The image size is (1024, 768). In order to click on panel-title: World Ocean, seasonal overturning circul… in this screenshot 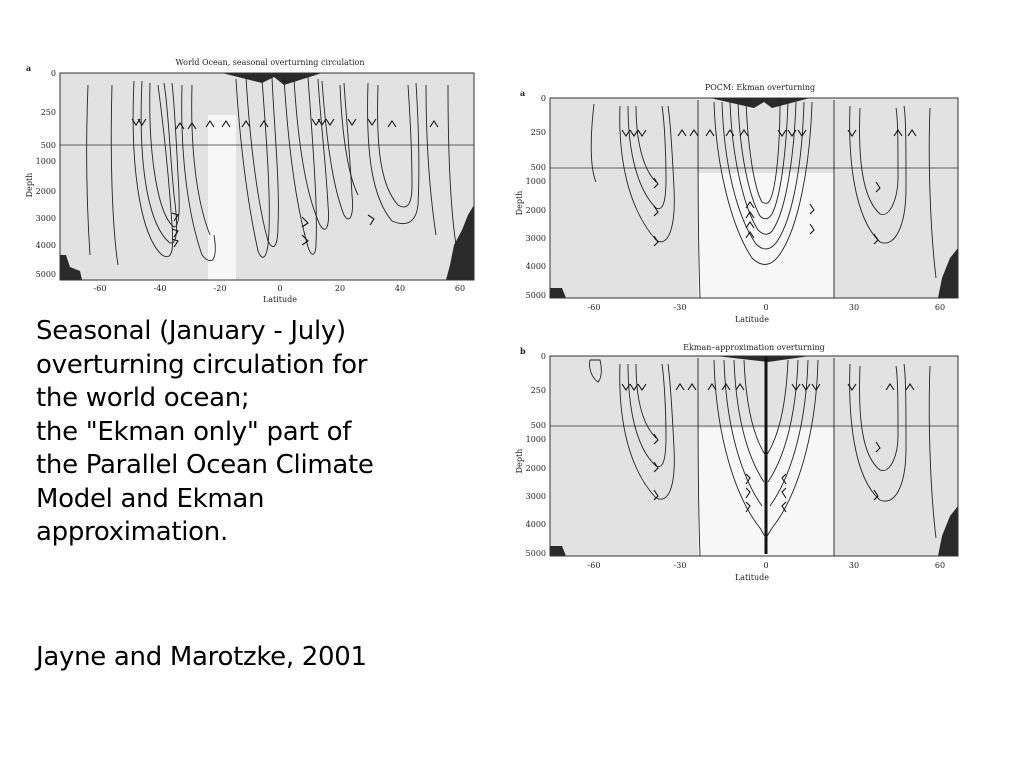, I will do `click(269, 62)`.